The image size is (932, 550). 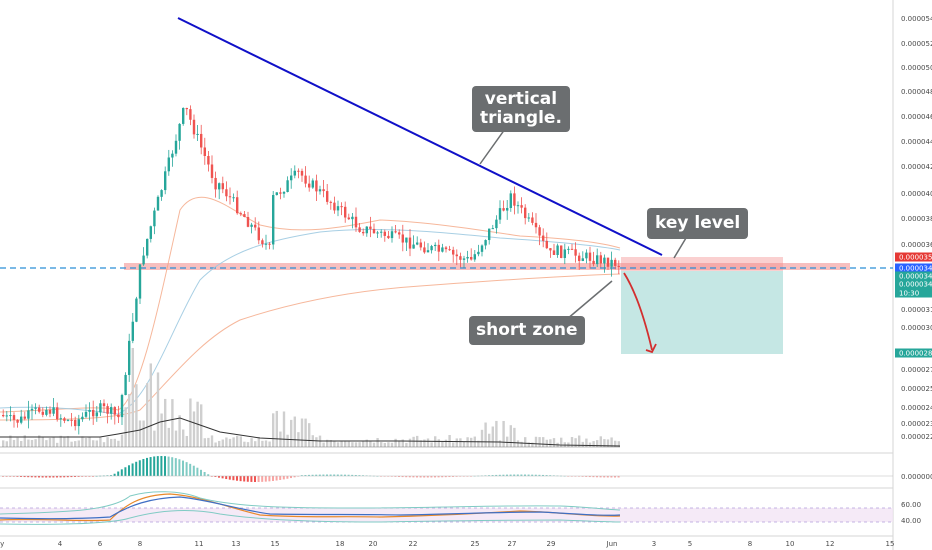 I want to click on price-badge-label: 0.00003530, so click(x=915, y=258).